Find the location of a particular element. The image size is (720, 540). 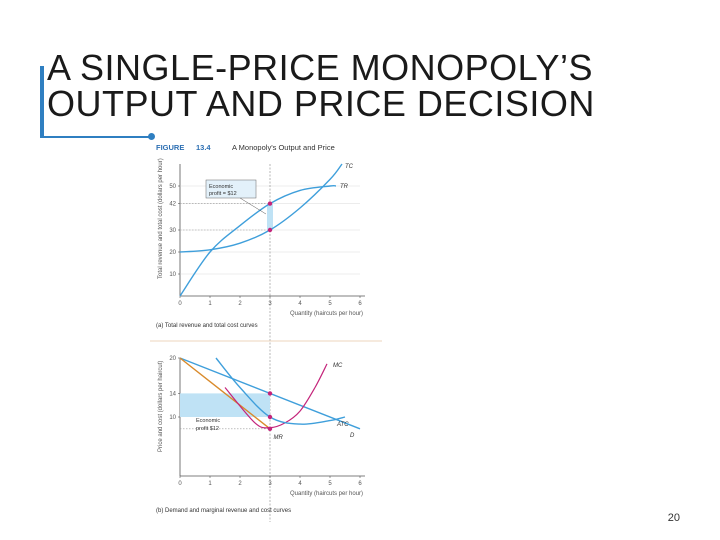

mr-curve is located at coordinates (225, 394).